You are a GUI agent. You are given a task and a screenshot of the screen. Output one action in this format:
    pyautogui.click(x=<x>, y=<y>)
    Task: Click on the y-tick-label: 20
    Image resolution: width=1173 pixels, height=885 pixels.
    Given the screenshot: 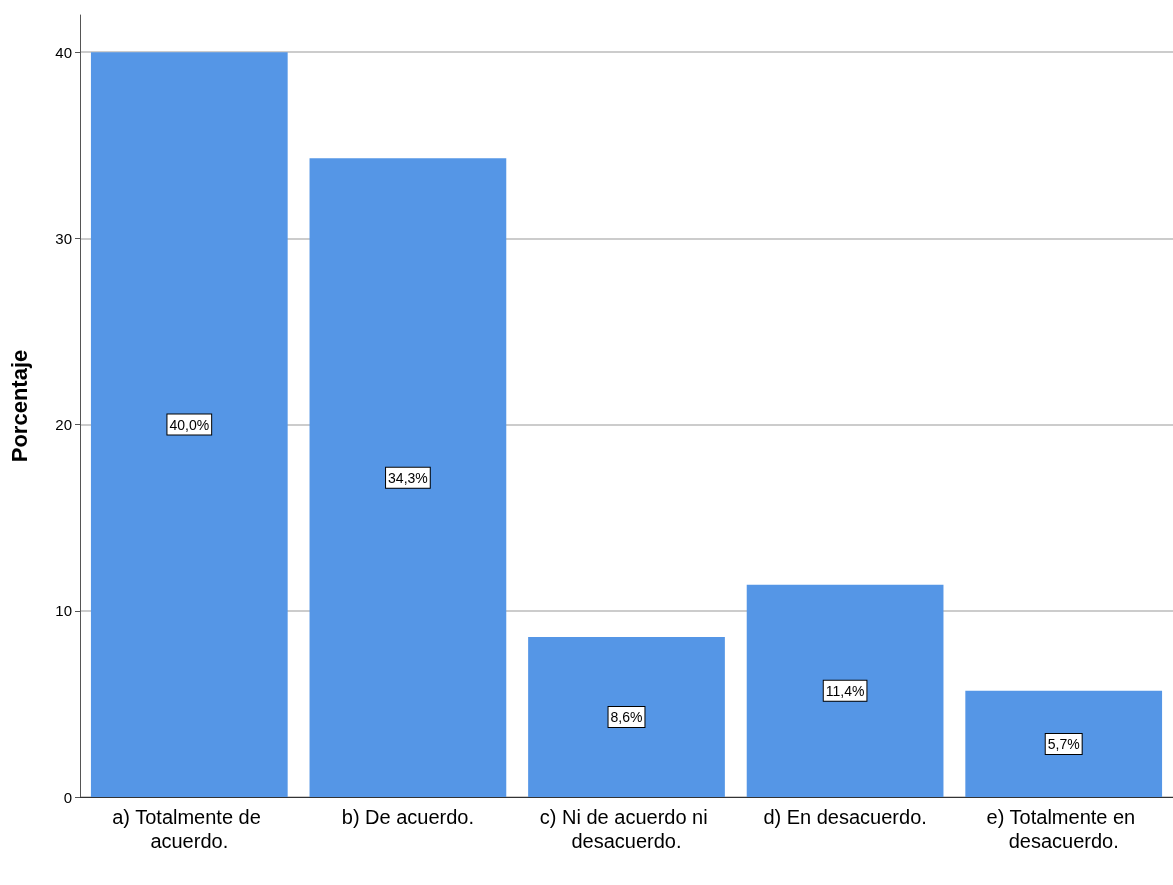 What is the action you would take?
    pyautogui.click(x=63, y=425)
    